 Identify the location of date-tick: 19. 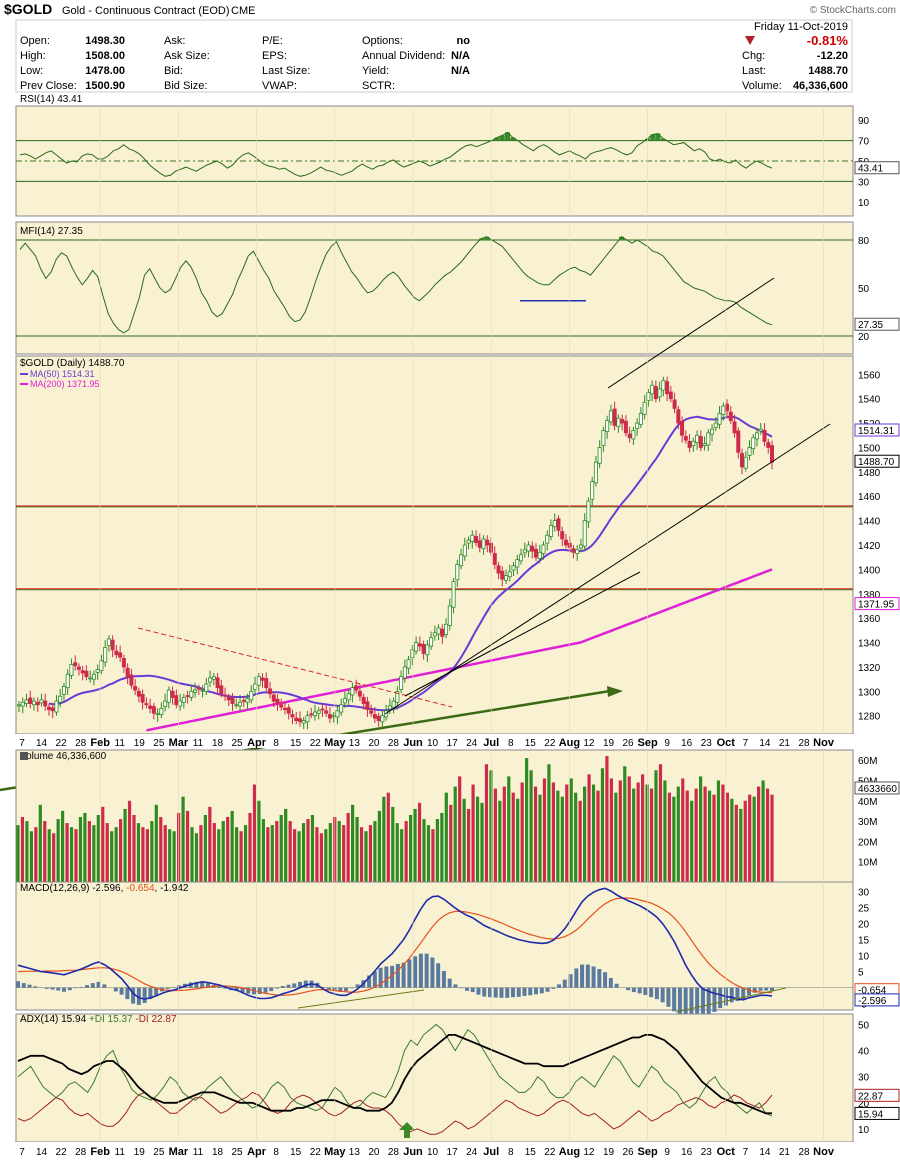
(609, 743).